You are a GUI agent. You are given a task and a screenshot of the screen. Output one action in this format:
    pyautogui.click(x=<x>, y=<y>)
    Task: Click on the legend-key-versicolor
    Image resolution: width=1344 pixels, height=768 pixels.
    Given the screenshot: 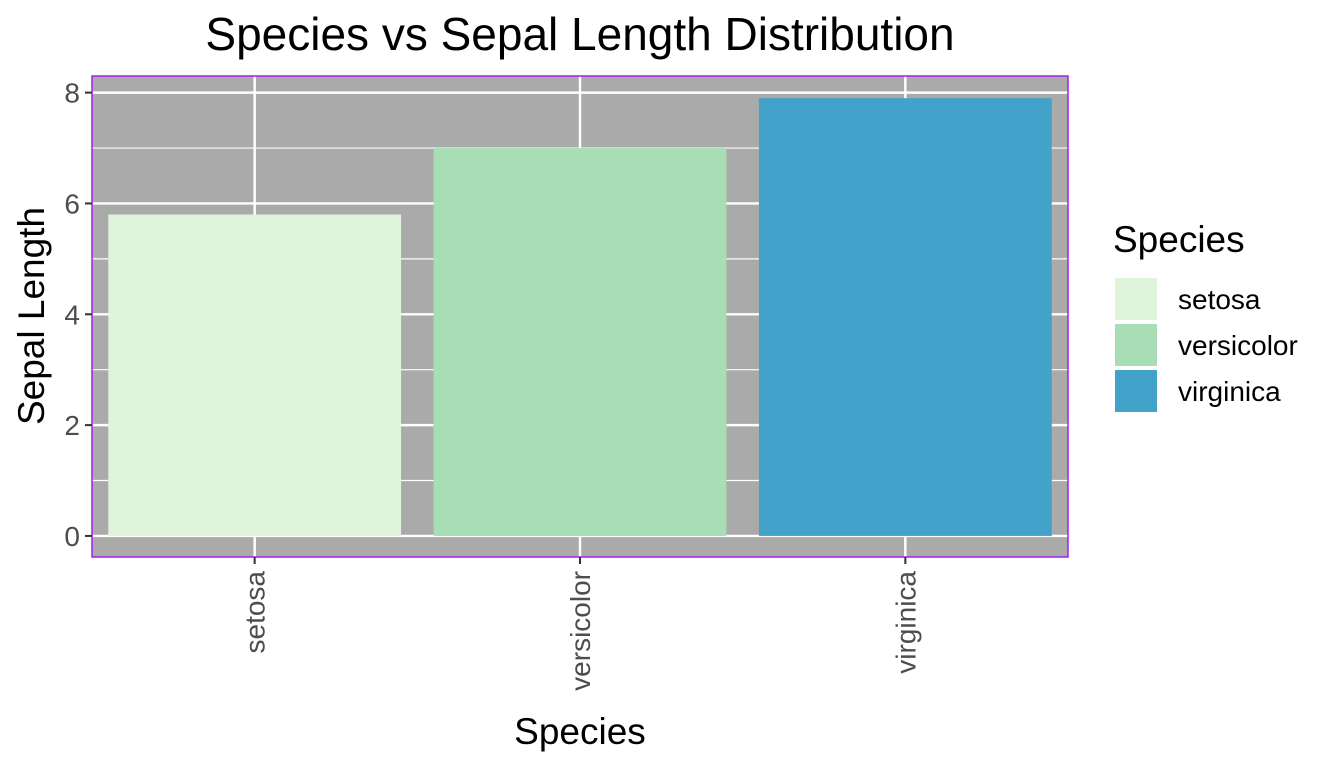 What is the action you would take?
    pyautogui.click(x=1136, y=345)
    